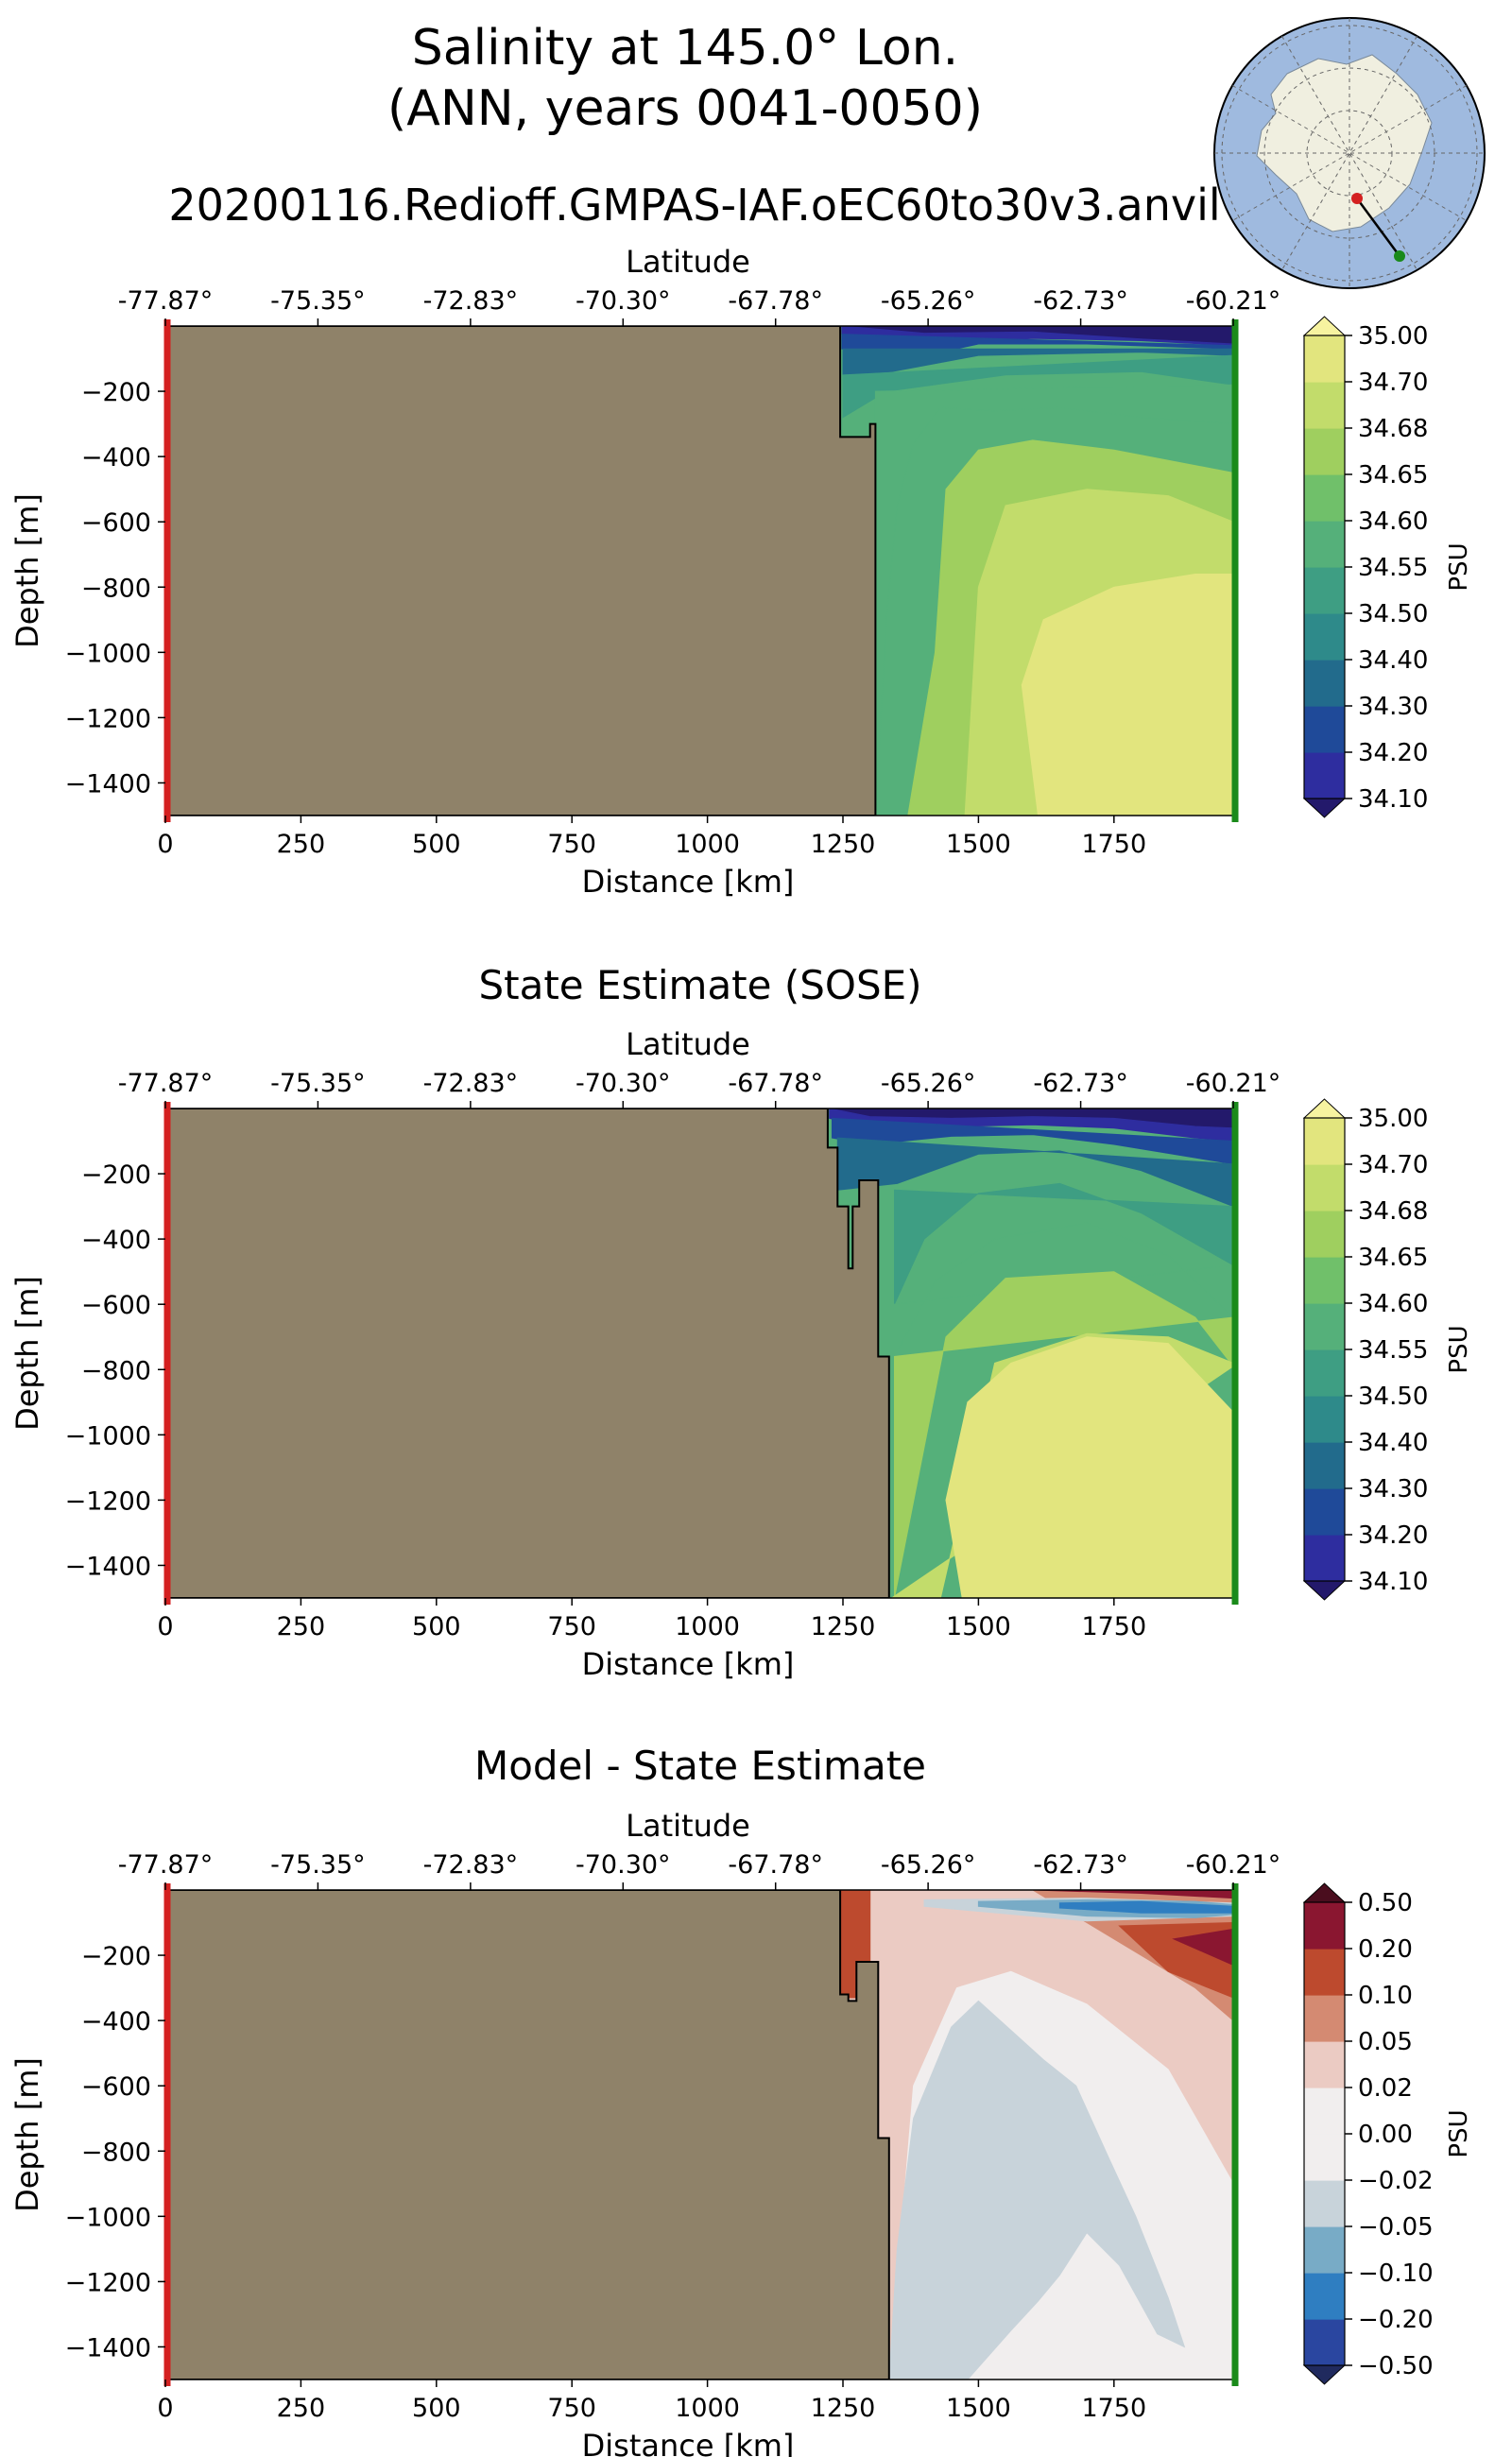 This screenshot has width=1512, height=2457. What do you see at coordinates (1399, 256) in the screenshot?
I see `map-section-end-dot` at bounding box center [1399, 256].